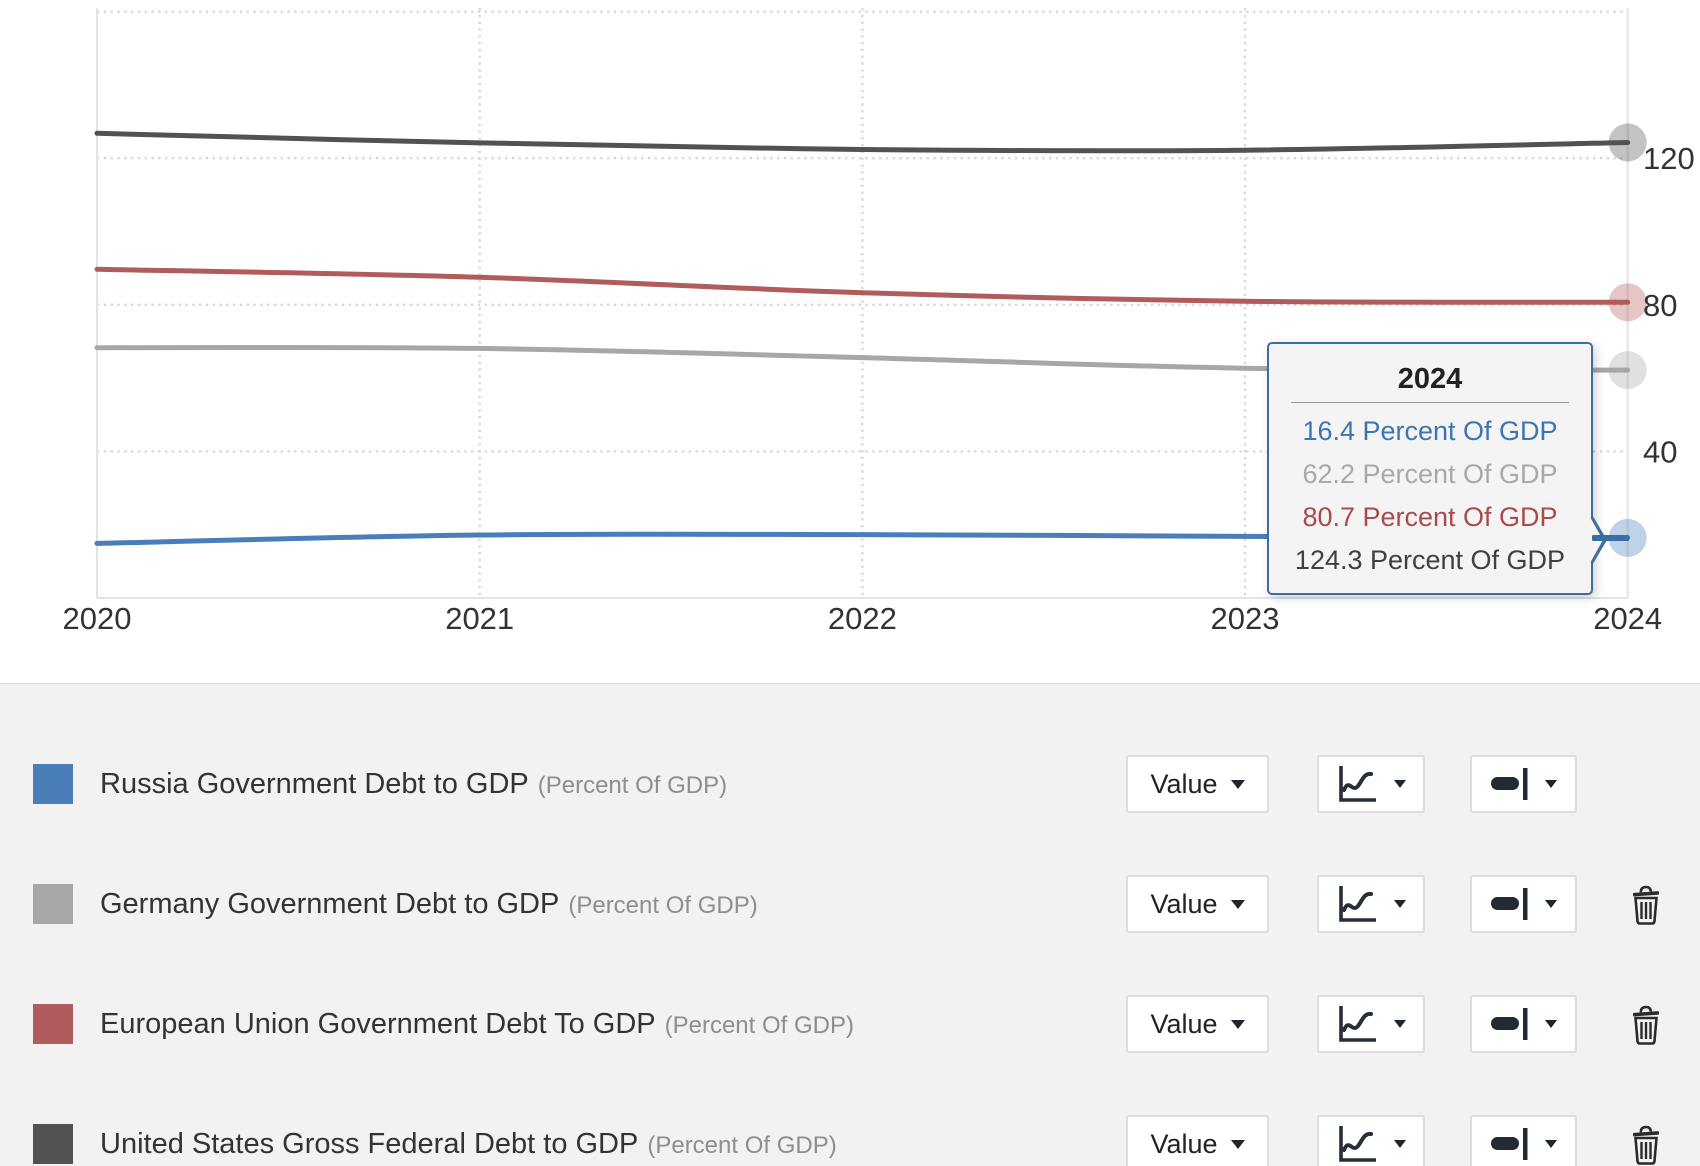 This screenshot has height=1166, width=1700. What do you see at coordinates (1627, 618) in the screenshot?
I see `x-axis-tick-label: 2024` at bounding box center [1627, 618].